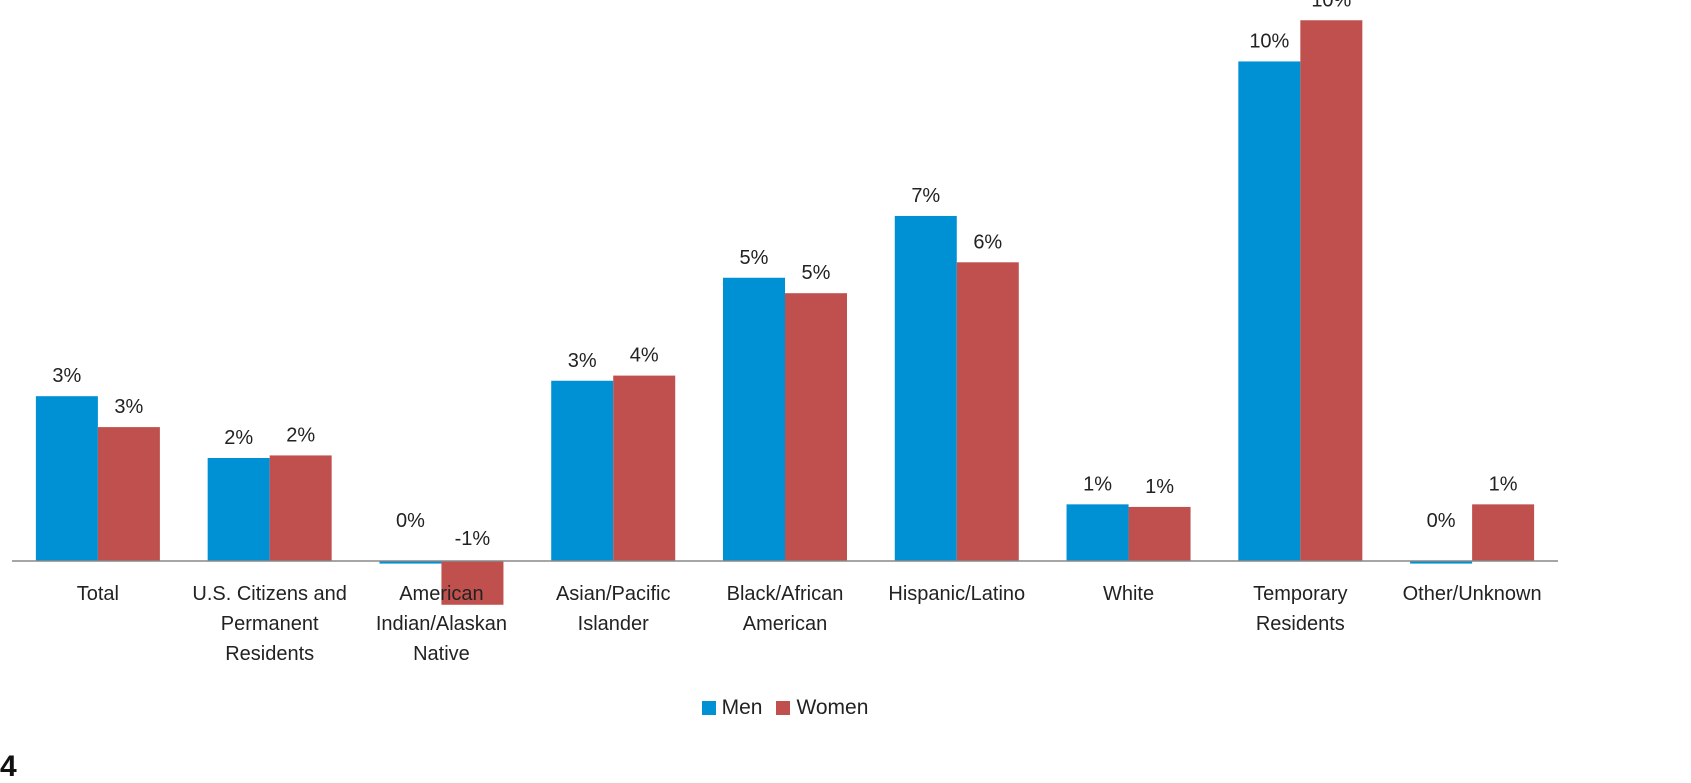  What do you see at coordinates (1441, 521) in the screenshot?
I see `data-label-men-8: 0%` at bounding box center [1441, 521].